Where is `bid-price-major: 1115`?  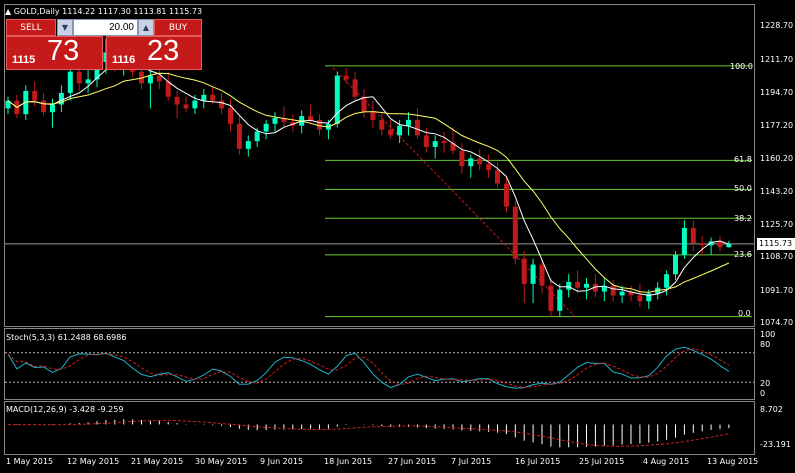 bid-price-major: 1115 is located at coordinates (24, 60).